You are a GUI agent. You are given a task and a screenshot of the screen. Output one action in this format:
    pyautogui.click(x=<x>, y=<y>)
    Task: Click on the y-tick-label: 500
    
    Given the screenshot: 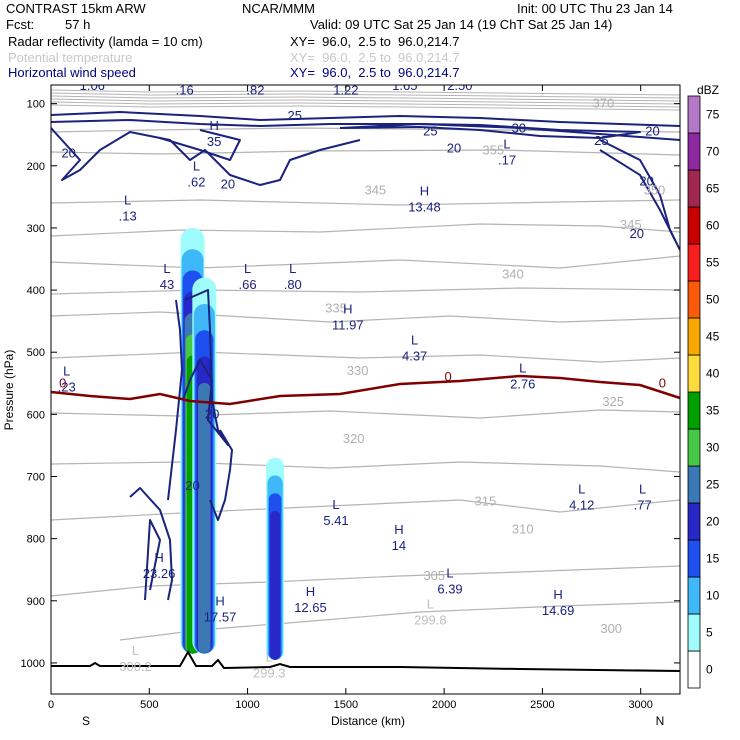 What is the action you would take?
    pyautogui.click(x=36, y=353)
    